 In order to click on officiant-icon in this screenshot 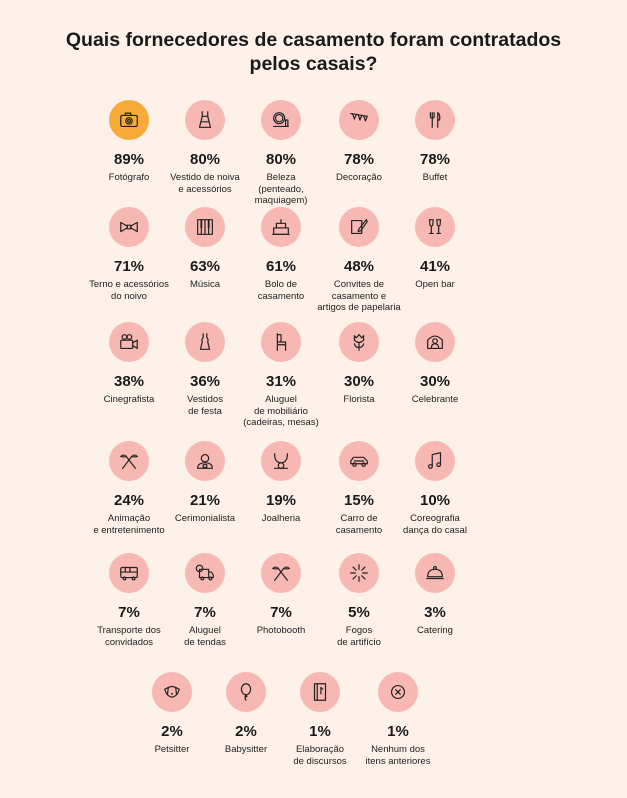, I will do `click(435, 342)`.